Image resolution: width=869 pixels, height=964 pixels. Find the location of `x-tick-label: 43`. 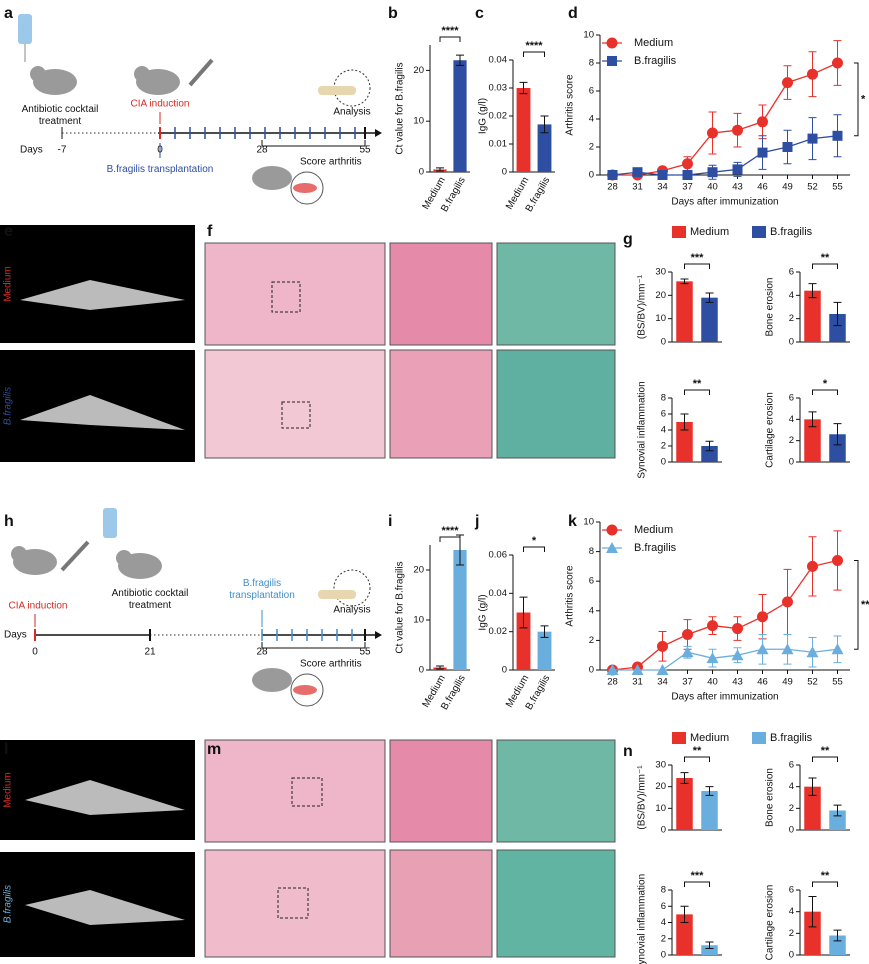

x-tick-label: 43 is located at coordinates (737, 682).